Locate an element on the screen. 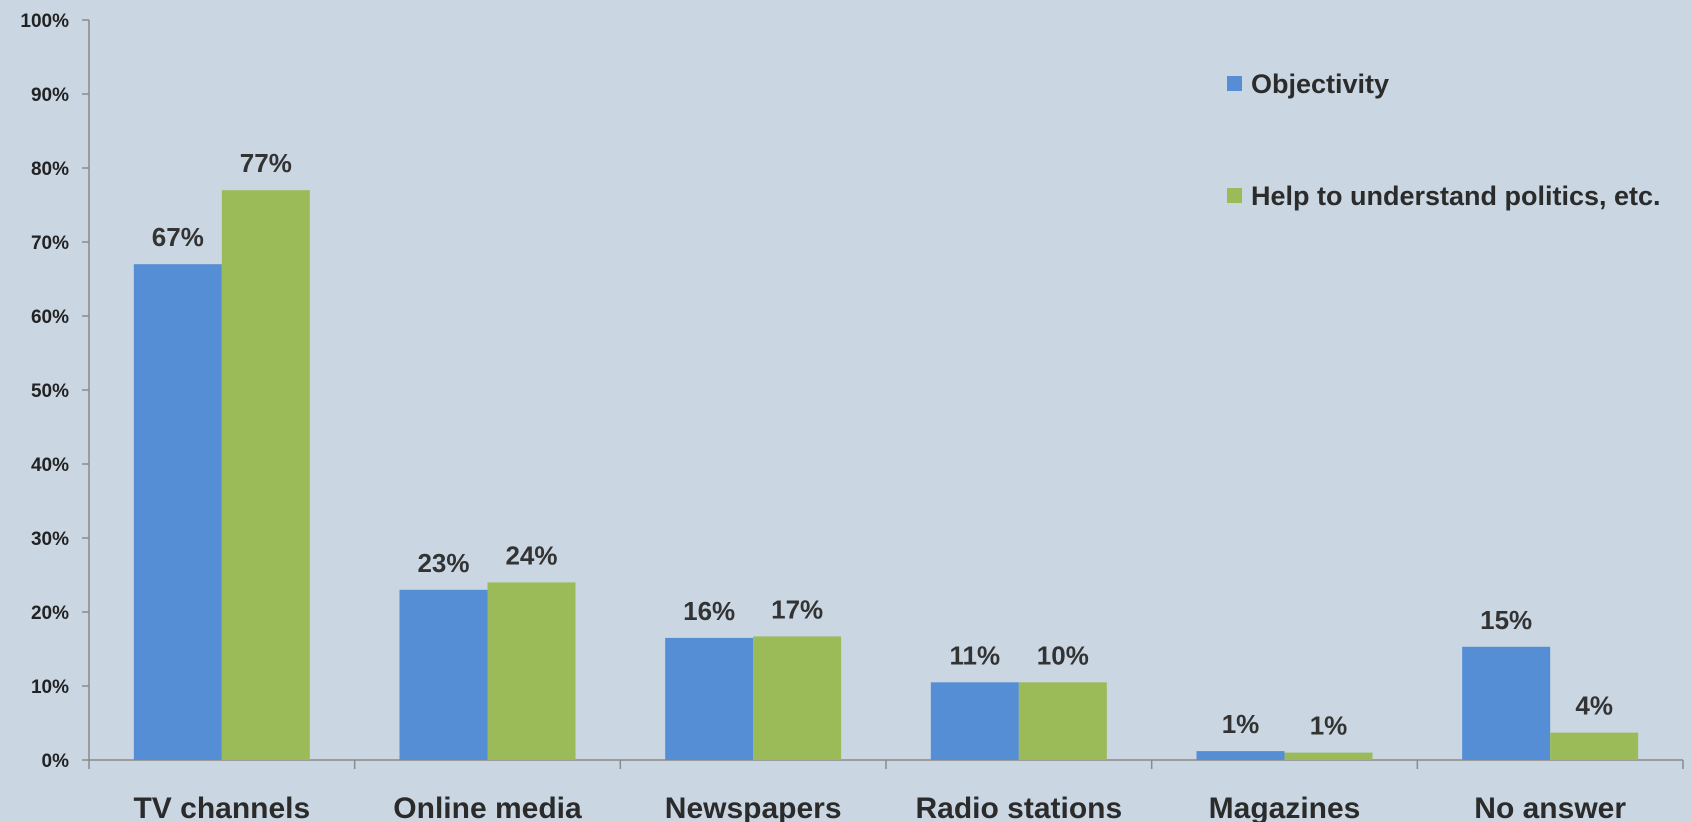  data-label: 23% is located at coordinates (443, 563).